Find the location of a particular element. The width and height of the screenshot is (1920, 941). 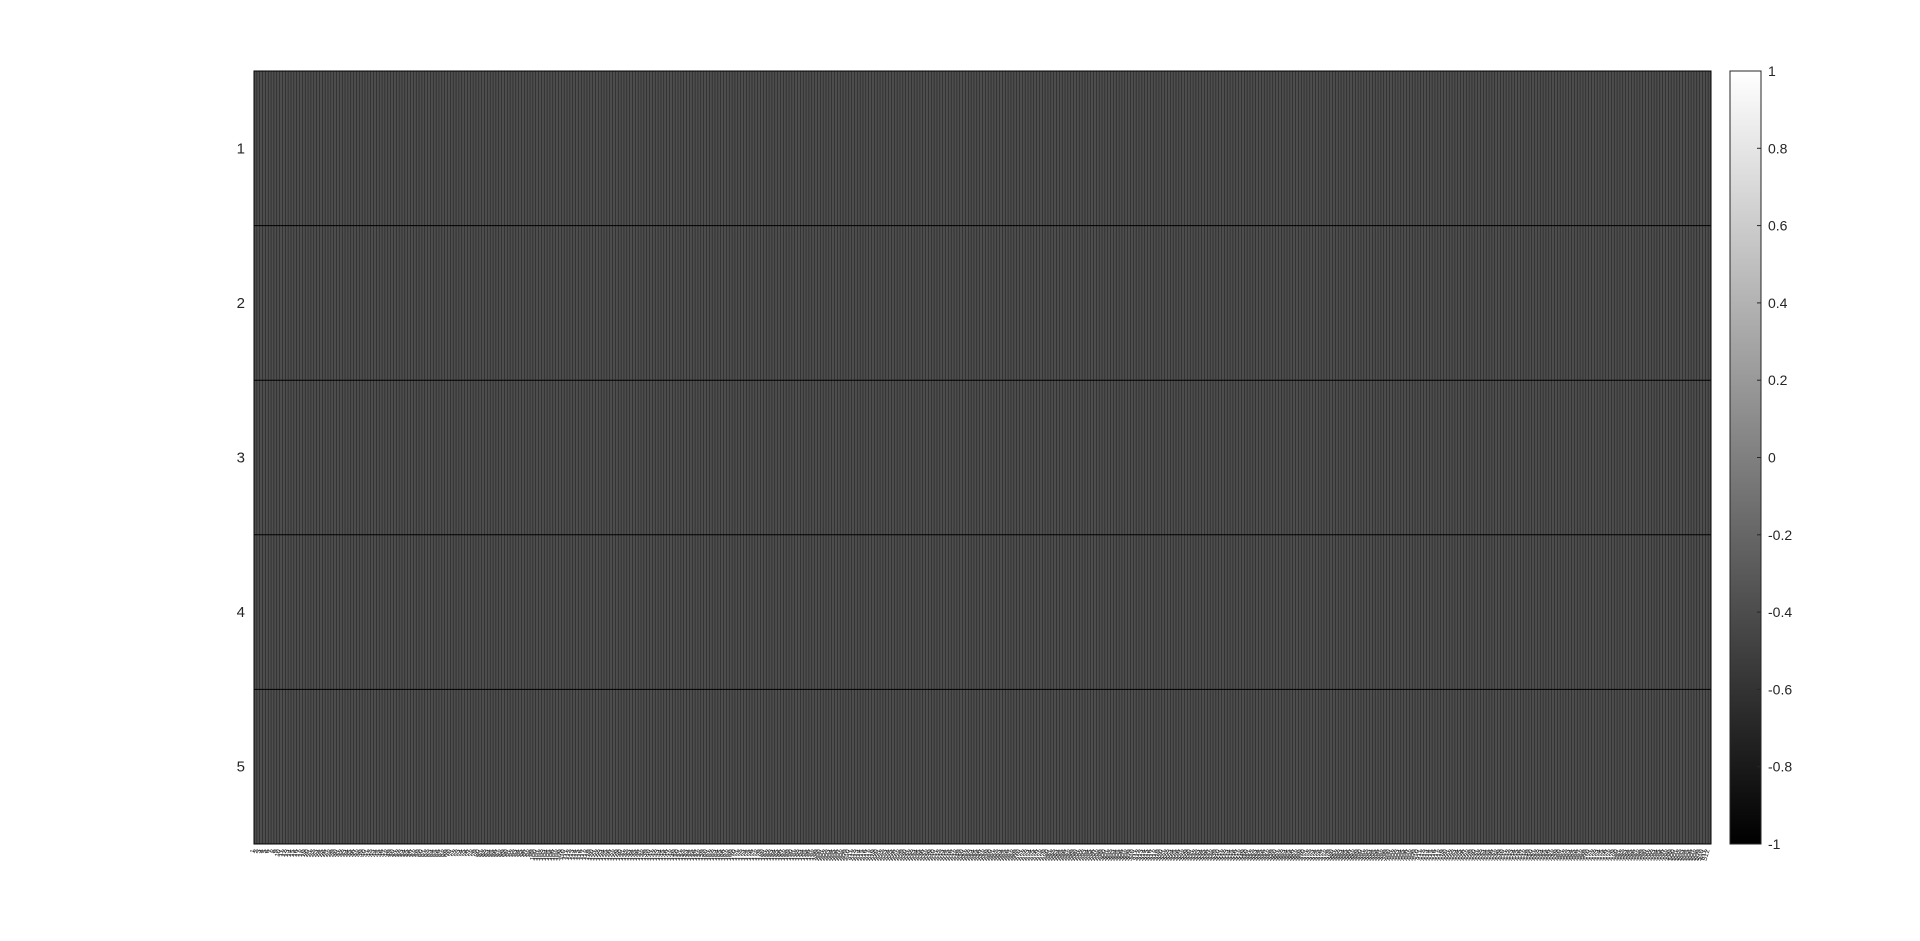

x-tick-label: 14 is located at coordinates (290, 853).